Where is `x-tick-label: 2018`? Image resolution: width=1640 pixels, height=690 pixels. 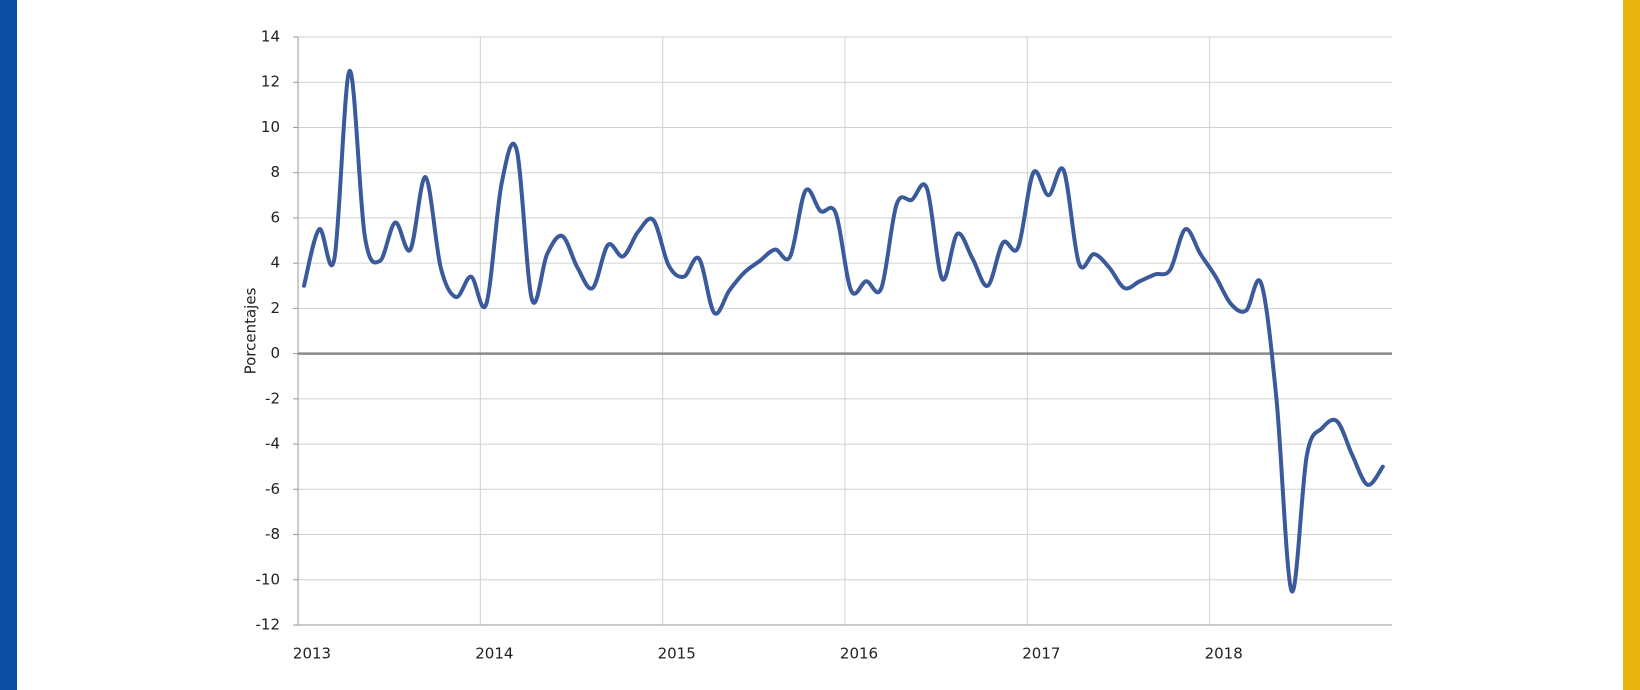
x-tick-label: 2018 is located at coordinates (1224, 654).